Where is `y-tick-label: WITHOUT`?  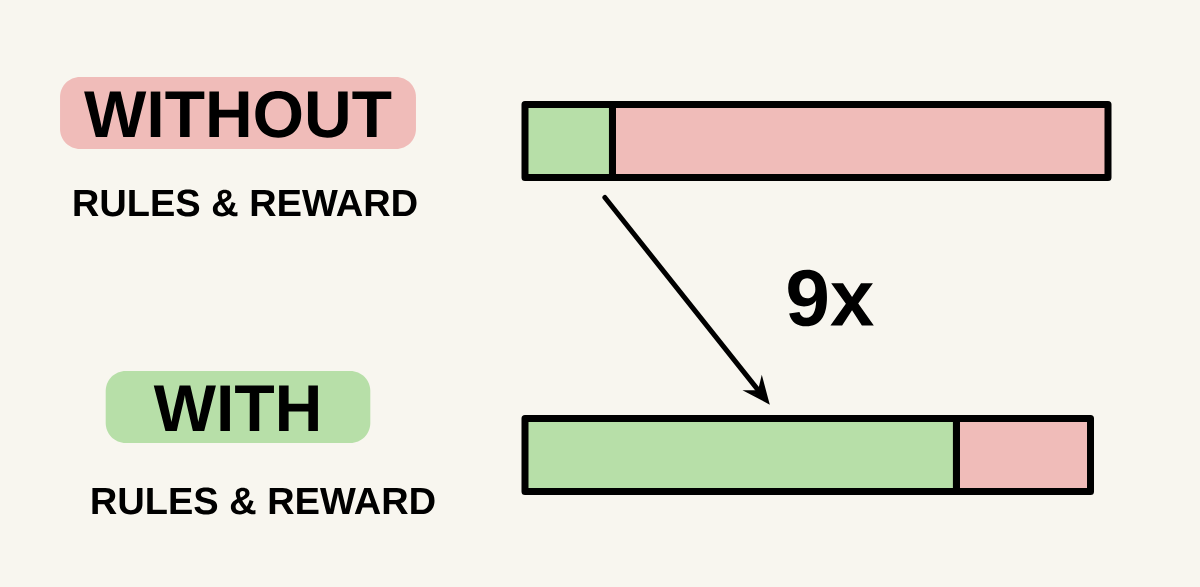 y-tick-label: WITHOUT is located at coordinates (238, 114).